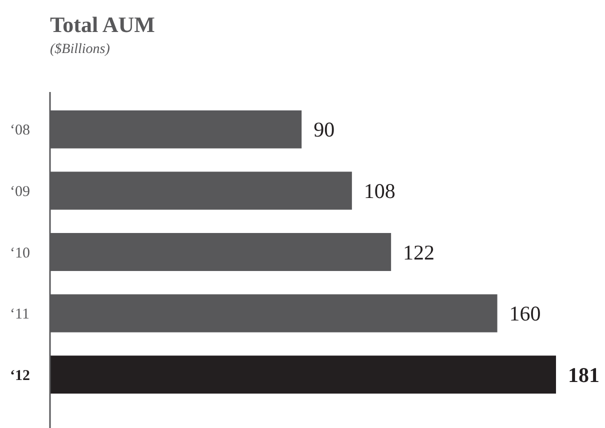  What do you see at coordinates (380, 191) in the screenshot?
I see `data-label: 108` at bounding box center [380, 191].